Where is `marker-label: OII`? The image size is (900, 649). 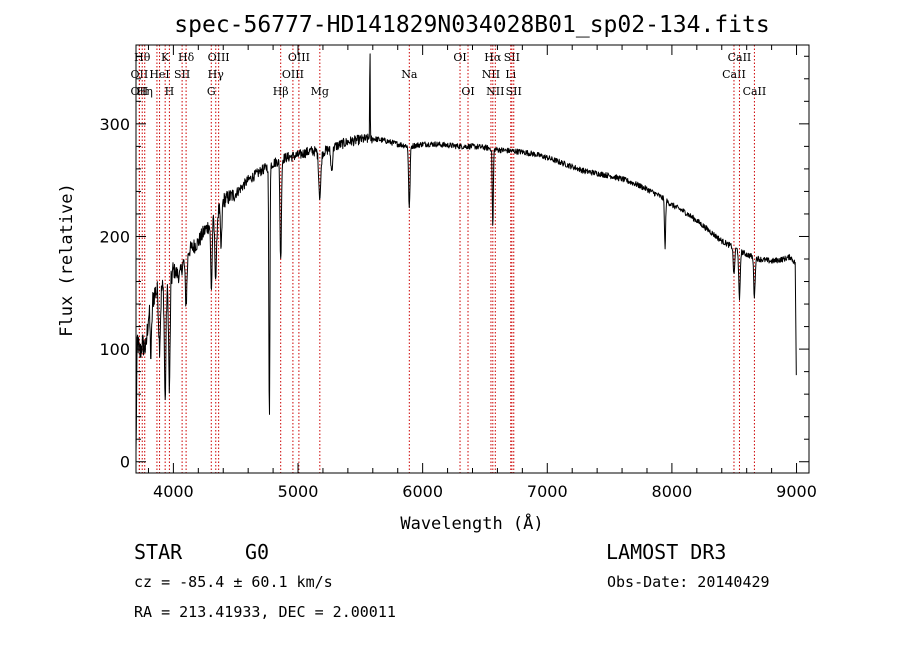
marker-label: OII is located at coordinates (140, 91).